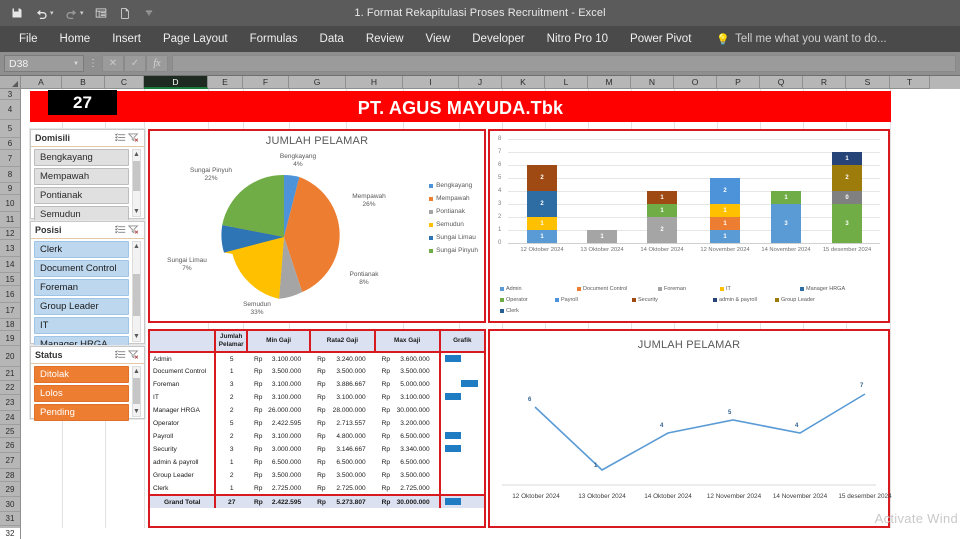  Describe the element at coordinates (41, 13) in the screenshot. I see `undo-icon` at that location.